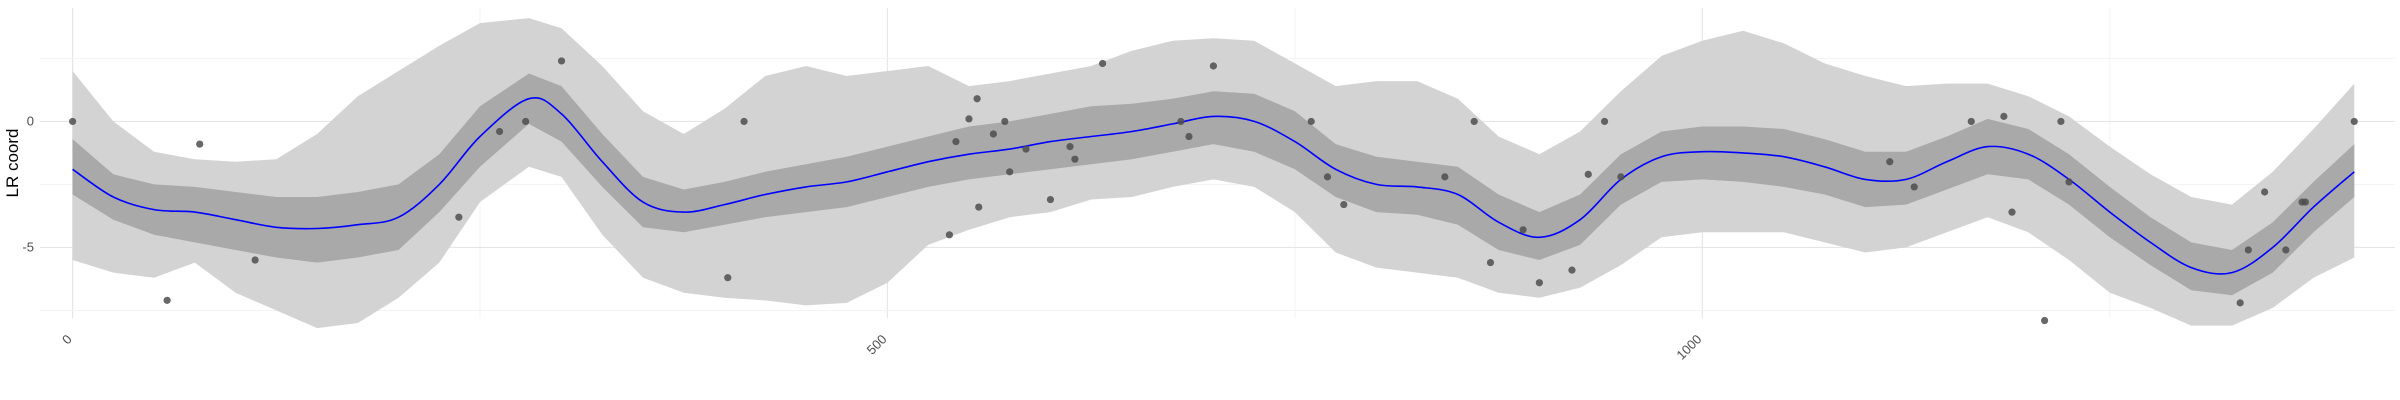 This screenshot has height=400, width=2400. Describe the element at coordinates (28, 246) in the screenshot. I see `y-tick-label: -5` at that location.